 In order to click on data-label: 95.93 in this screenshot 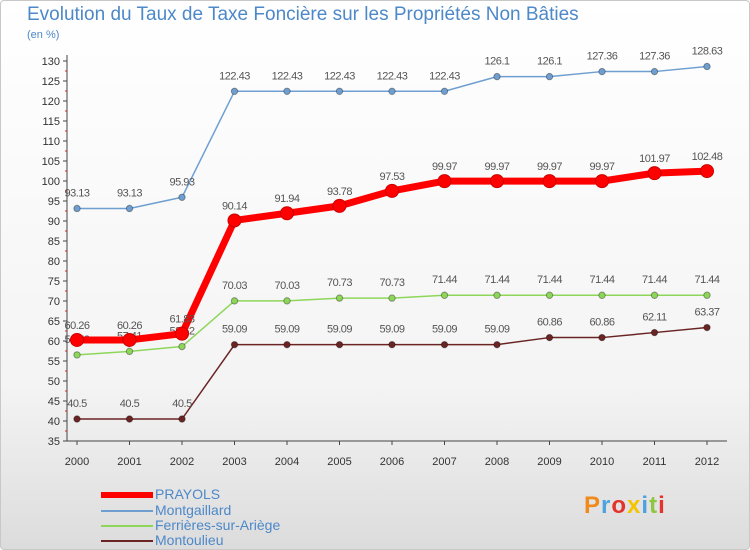, I will do `click(181, 182)`.